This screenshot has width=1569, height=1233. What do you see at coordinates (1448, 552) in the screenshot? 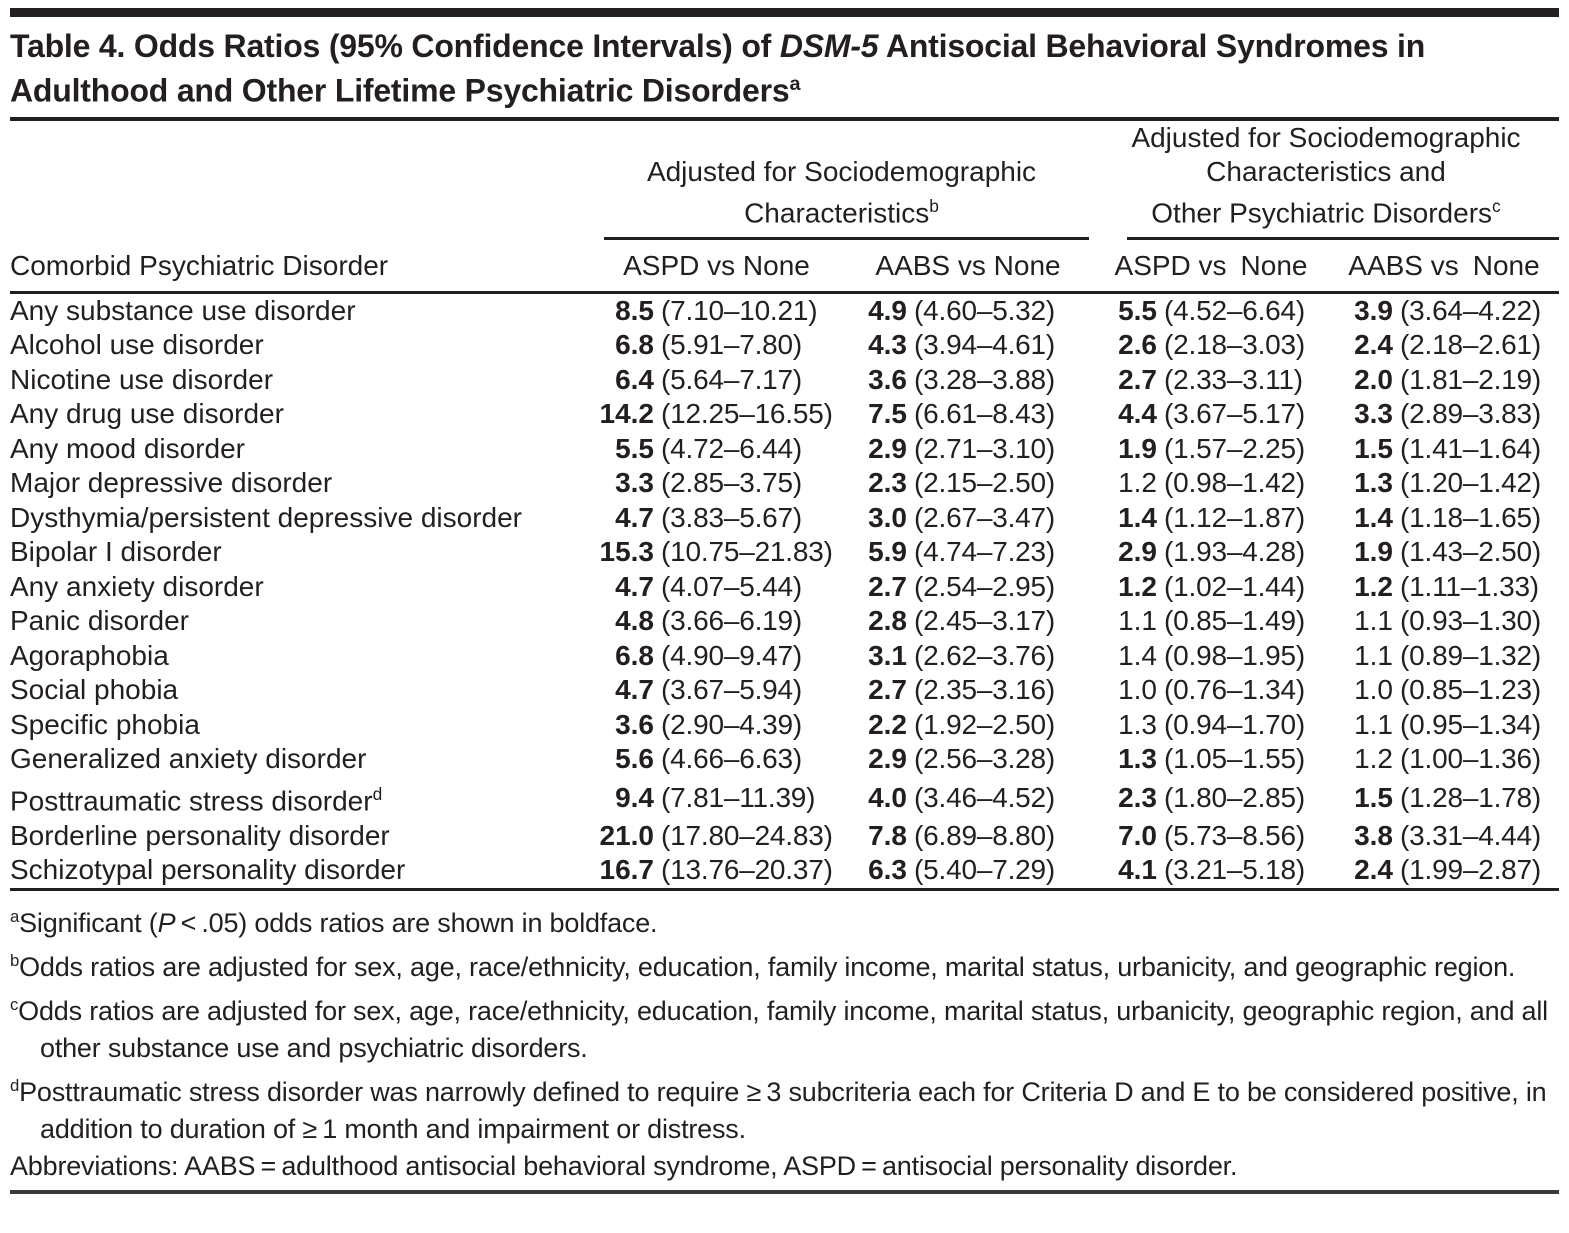
I see `odds-ratio-cell: 1.9 (1.43–2.50)` at bounding box center [1448, 552].